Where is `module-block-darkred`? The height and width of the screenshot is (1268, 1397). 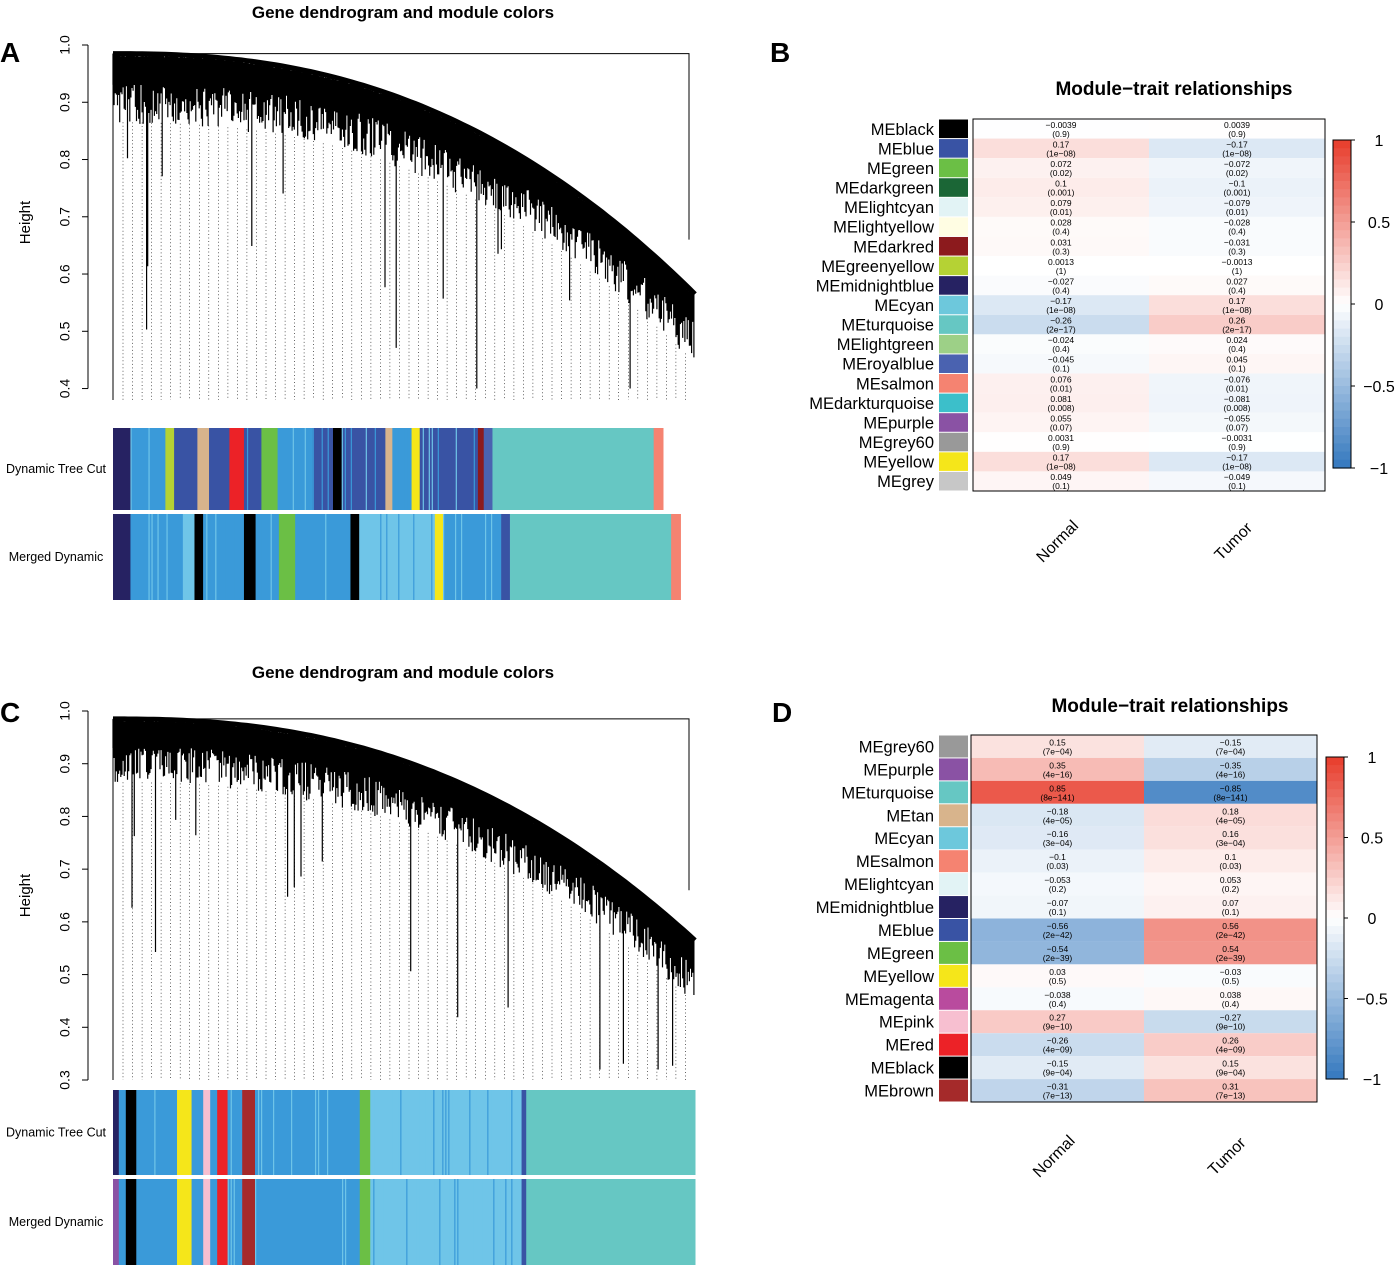 module-block-darkred is located at coordinates (481, 469).